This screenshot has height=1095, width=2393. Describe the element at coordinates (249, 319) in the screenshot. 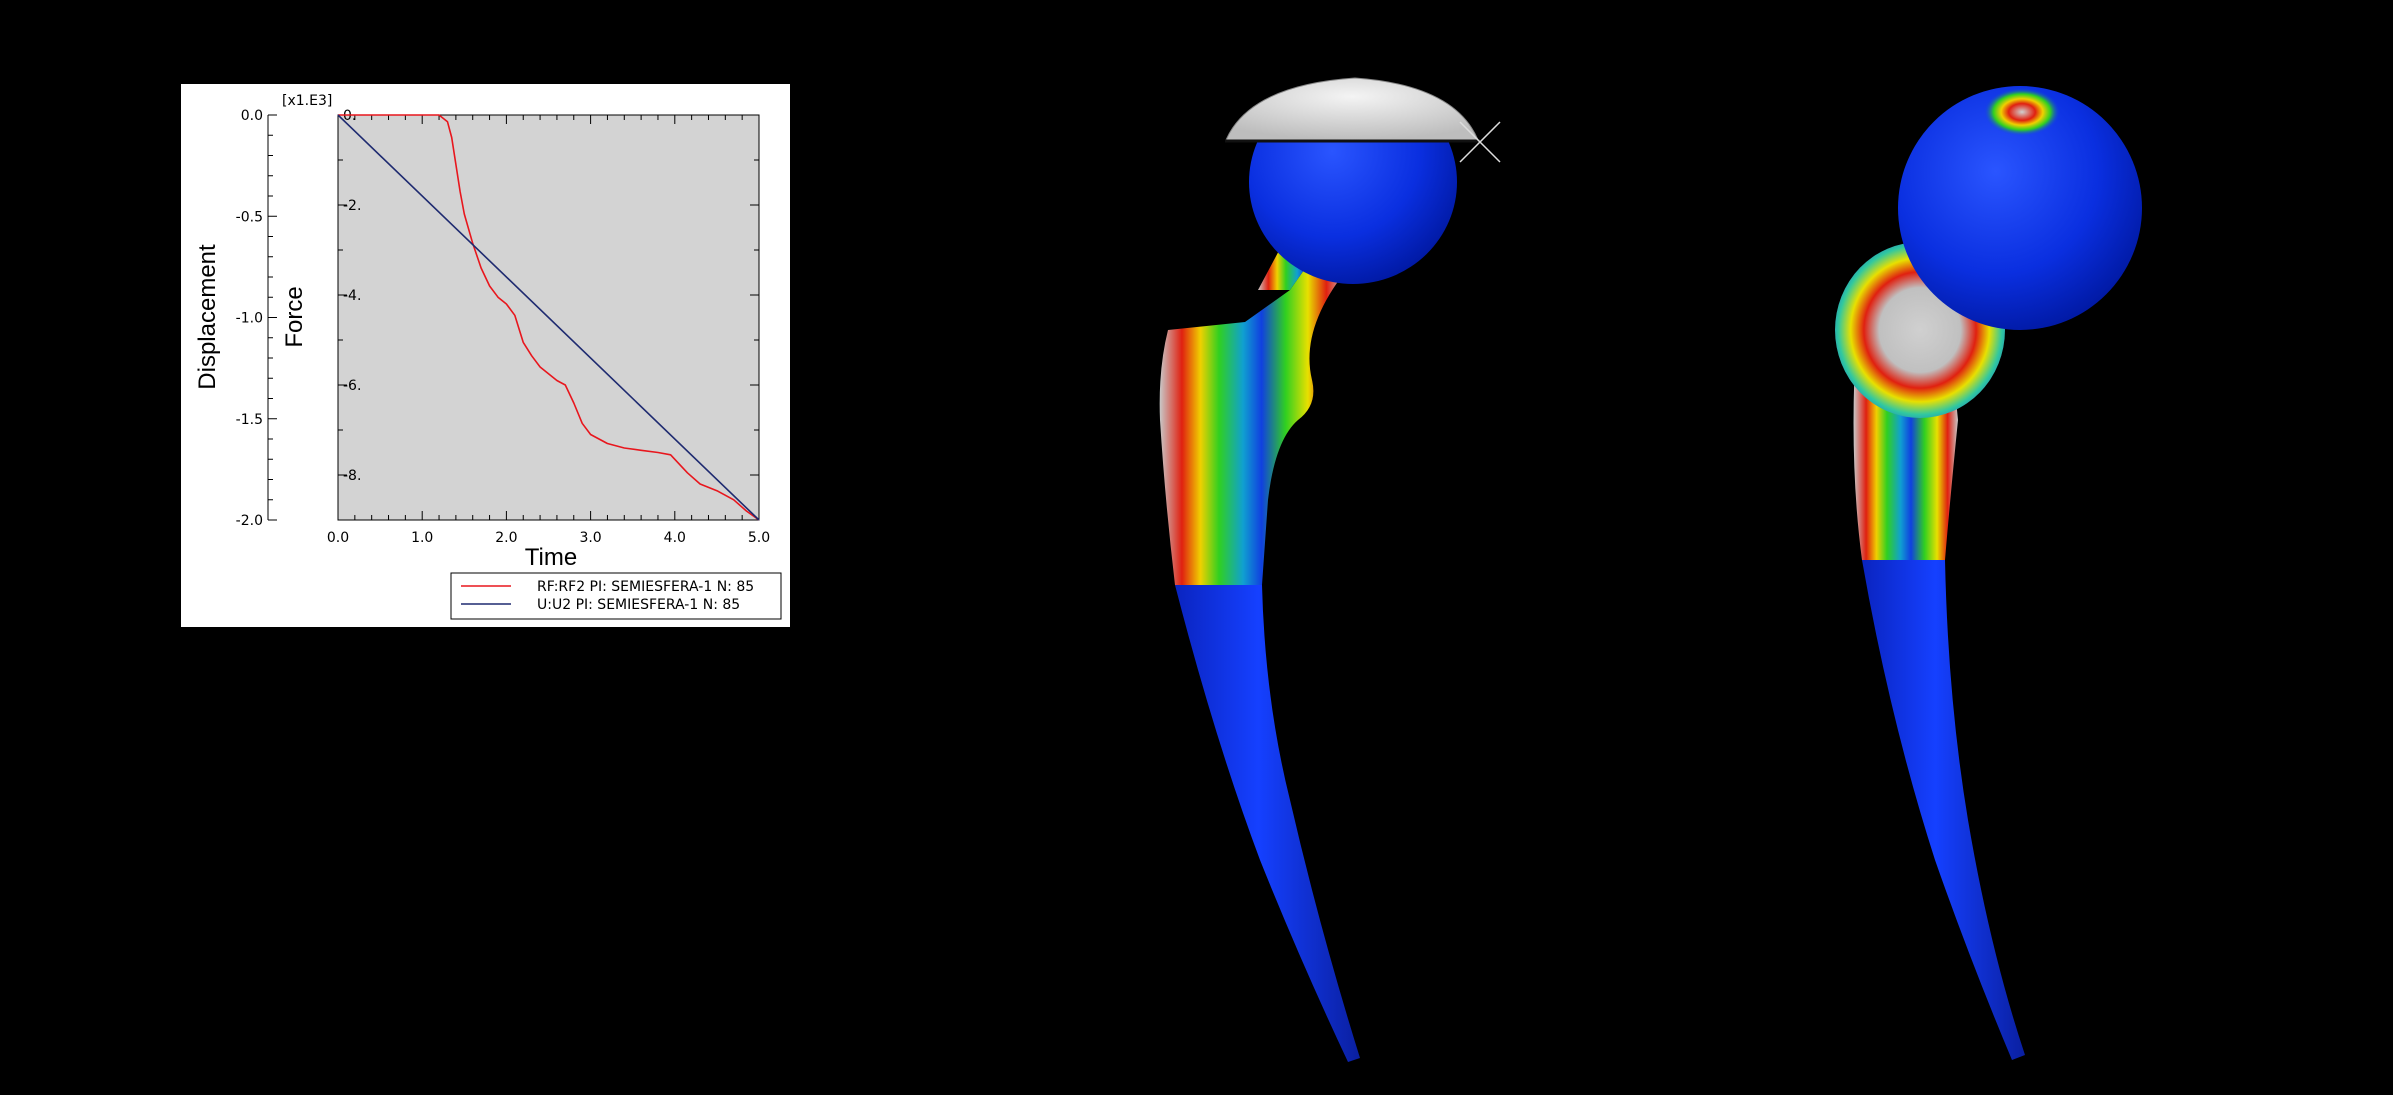

I see `displacement-tick-label: -1.0` at that location.